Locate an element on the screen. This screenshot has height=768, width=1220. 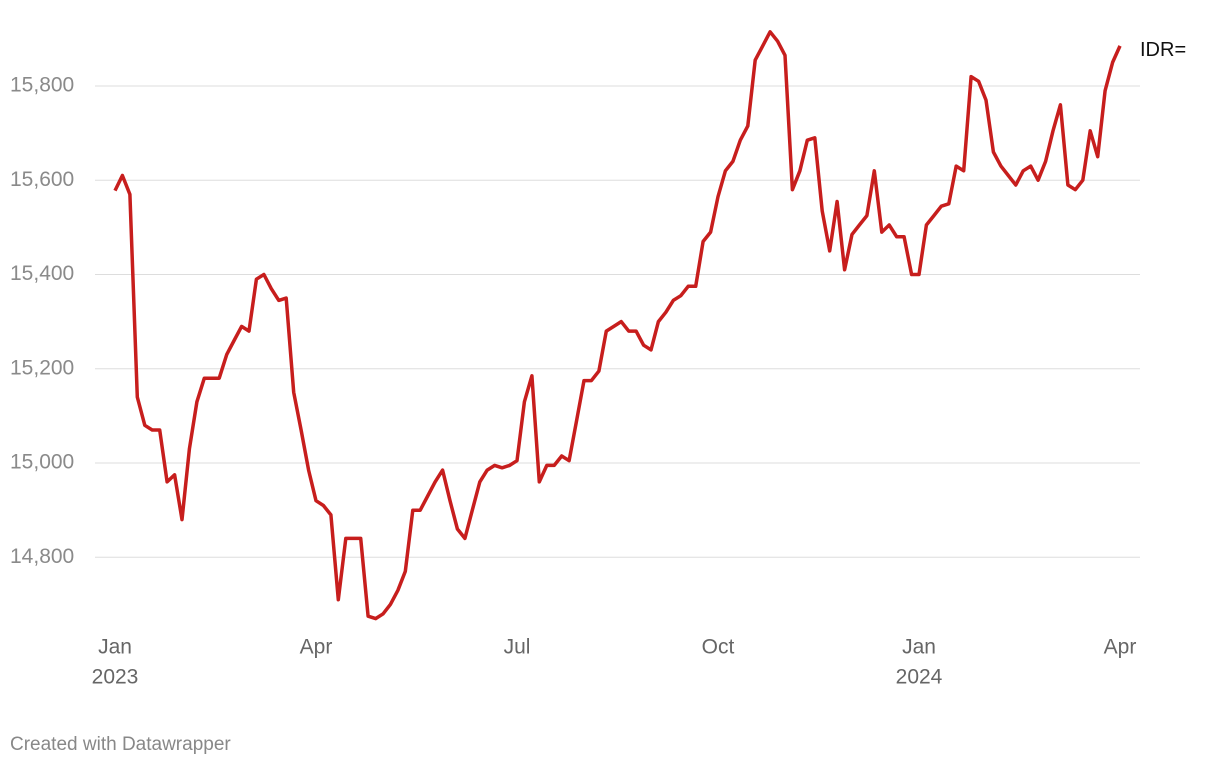
y-tick-label: 15,800 is located at coordinates (42, 85).